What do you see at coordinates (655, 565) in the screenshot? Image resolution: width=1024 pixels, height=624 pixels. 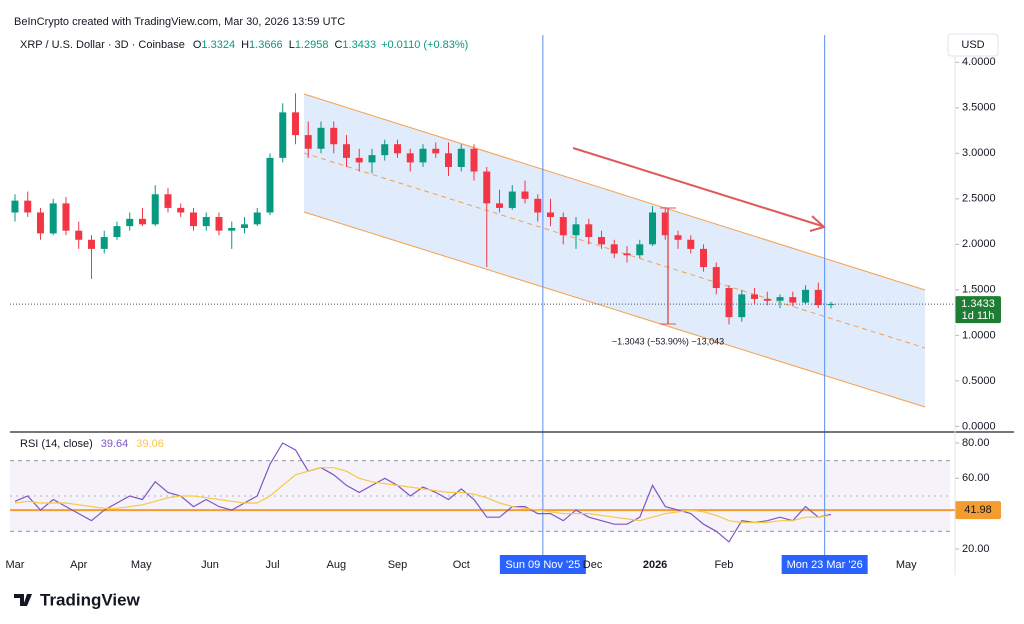 I see `x-tick-label: 2026` at bounding box center [655, 565].